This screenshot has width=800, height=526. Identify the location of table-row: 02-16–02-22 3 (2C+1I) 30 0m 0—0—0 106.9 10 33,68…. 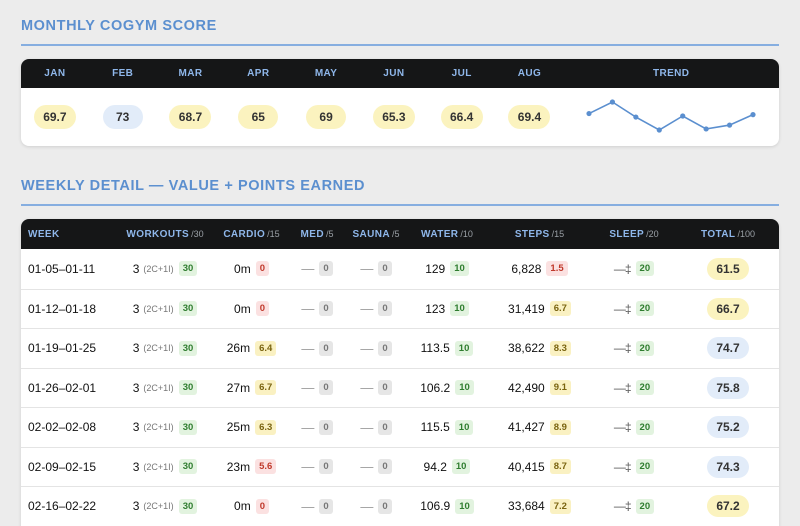
(400, 506).